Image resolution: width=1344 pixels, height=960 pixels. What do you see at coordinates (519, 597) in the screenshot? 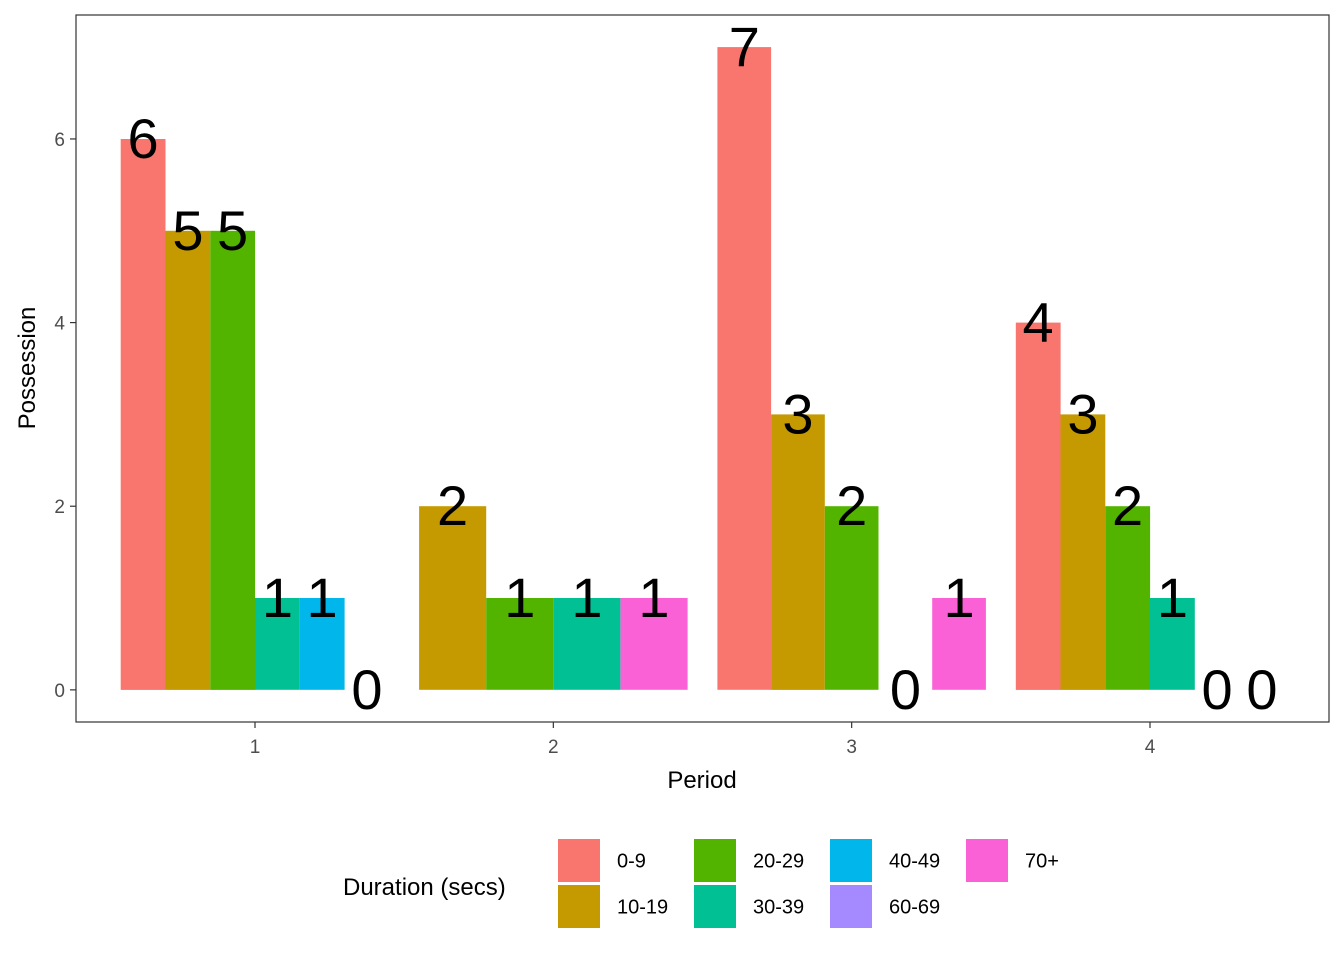
I see `data-label-period-2-20-29: 1` at bounding box center [519, 597].